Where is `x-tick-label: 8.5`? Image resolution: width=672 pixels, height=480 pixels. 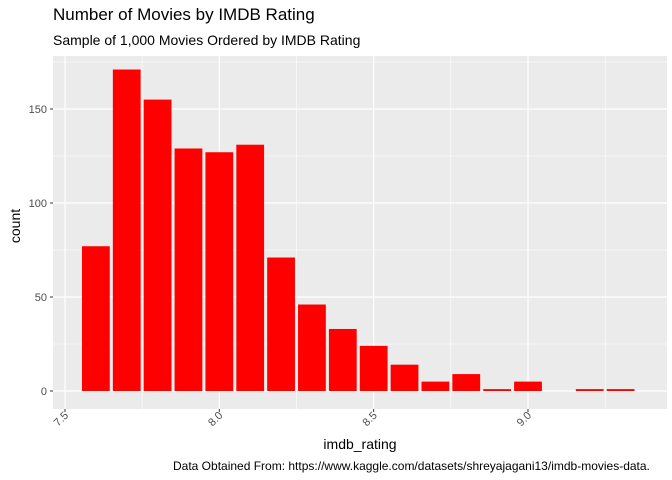 x-tick-label: 8.5 is located at coordinates (369, 419).